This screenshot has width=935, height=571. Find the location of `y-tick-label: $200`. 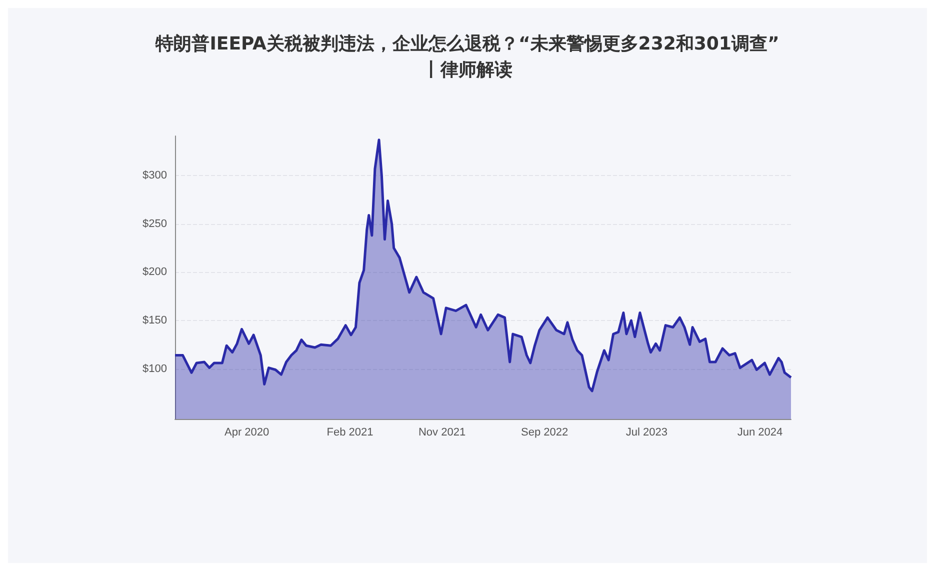

y-tick-label: $200 is located at coordinates (154, 272).